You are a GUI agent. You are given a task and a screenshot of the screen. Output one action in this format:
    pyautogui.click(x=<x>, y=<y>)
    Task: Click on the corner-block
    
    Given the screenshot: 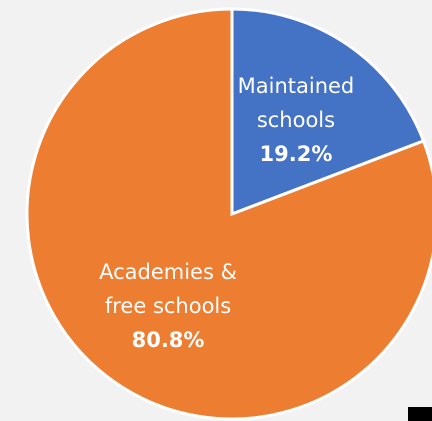 What is the action you would take?
    pyautogui.click(x=420, y=414)
    